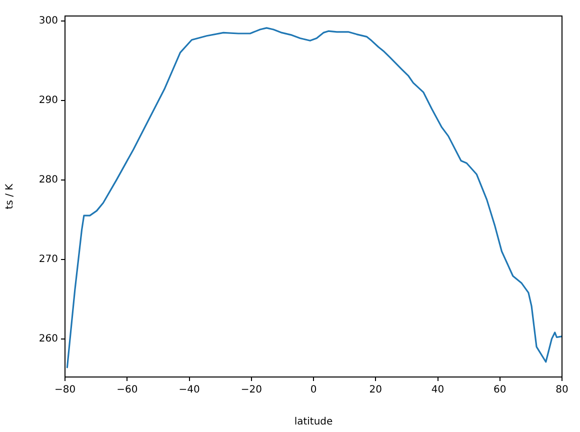 The height and width of the screenshot is (432, 580). I want to click on y-tick-label: 270, so click(48, 259).